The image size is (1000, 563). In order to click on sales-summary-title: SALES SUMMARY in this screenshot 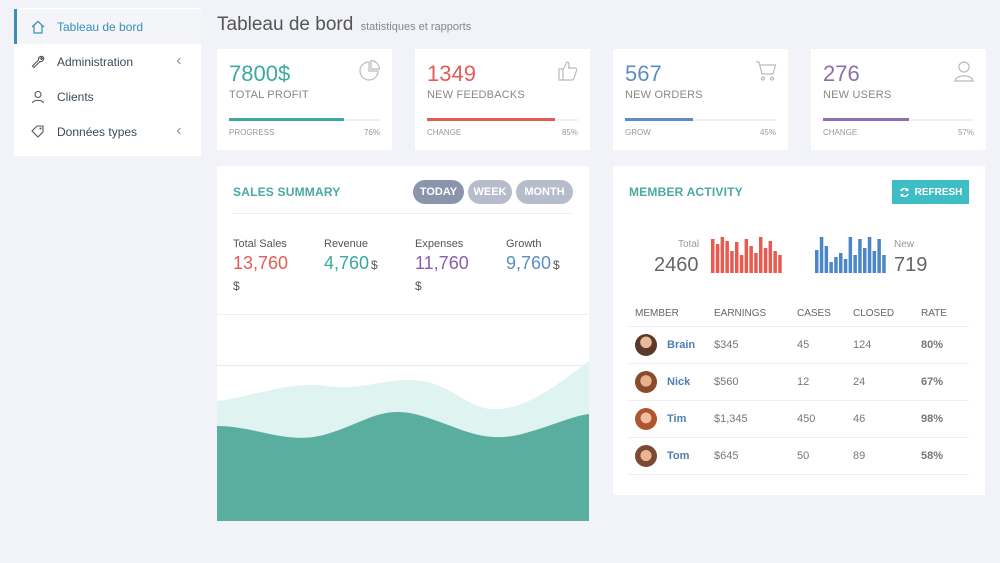, I will do `click(287, 192)`.